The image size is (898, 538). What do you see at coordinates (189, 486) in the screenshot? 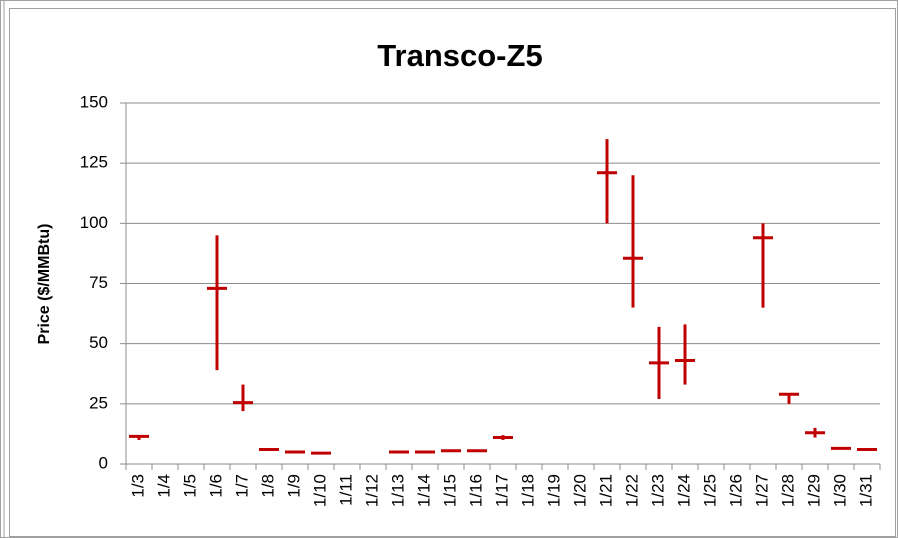
I see `x-tick-label: 1/5` at bounding box center [189, 486].